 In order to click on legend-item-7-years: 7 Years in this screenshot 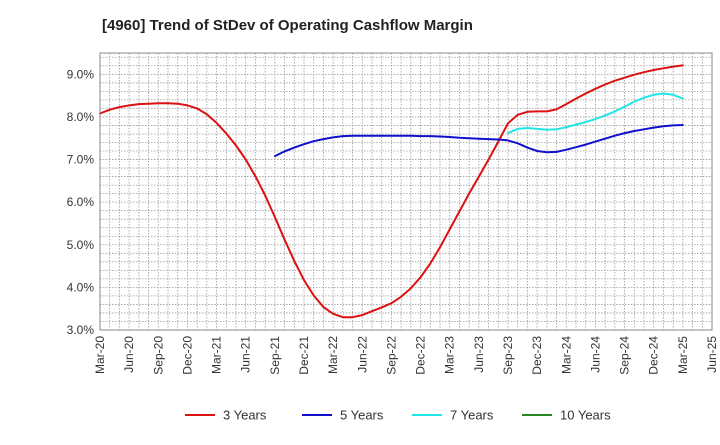, I will do `click(453, 415)`.